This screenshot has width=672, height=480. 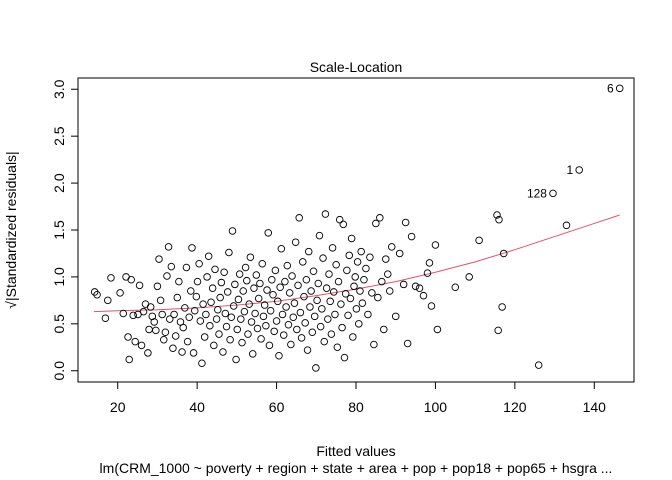 I want to click on x-tick-label: 60, so click(x=277, y=407).